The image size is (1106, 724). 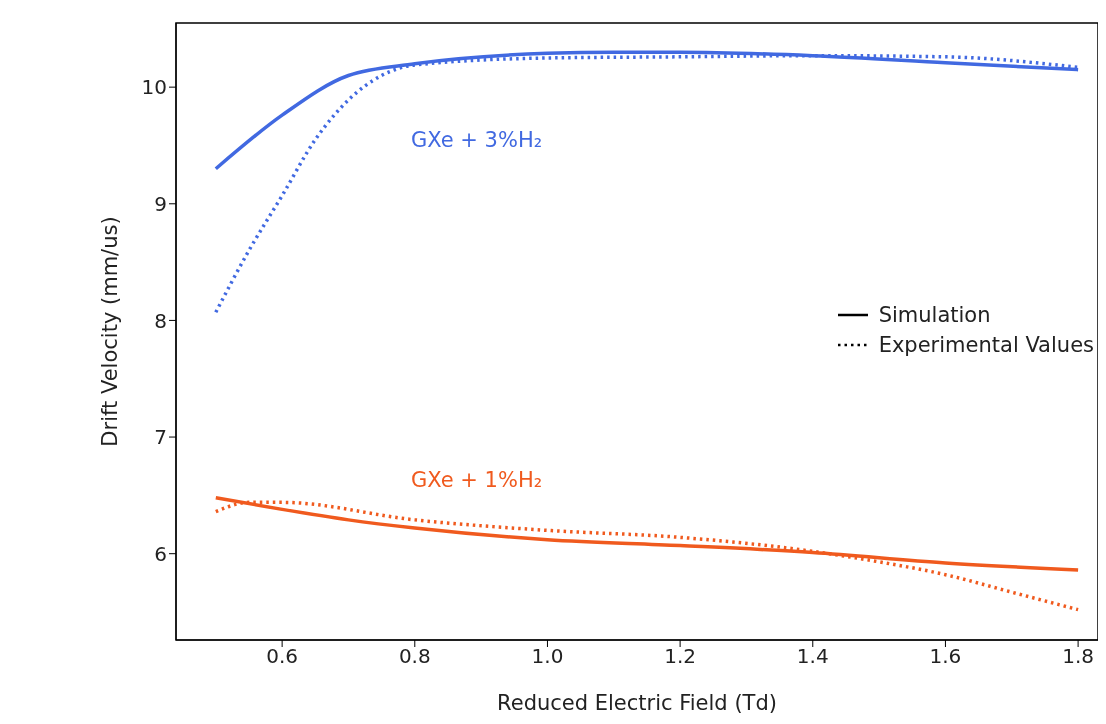 What do you see at coordinates (1078, 656) in the screenshot?
I see `x-tick-label: 1.8` at bounding box center [1078, 656].